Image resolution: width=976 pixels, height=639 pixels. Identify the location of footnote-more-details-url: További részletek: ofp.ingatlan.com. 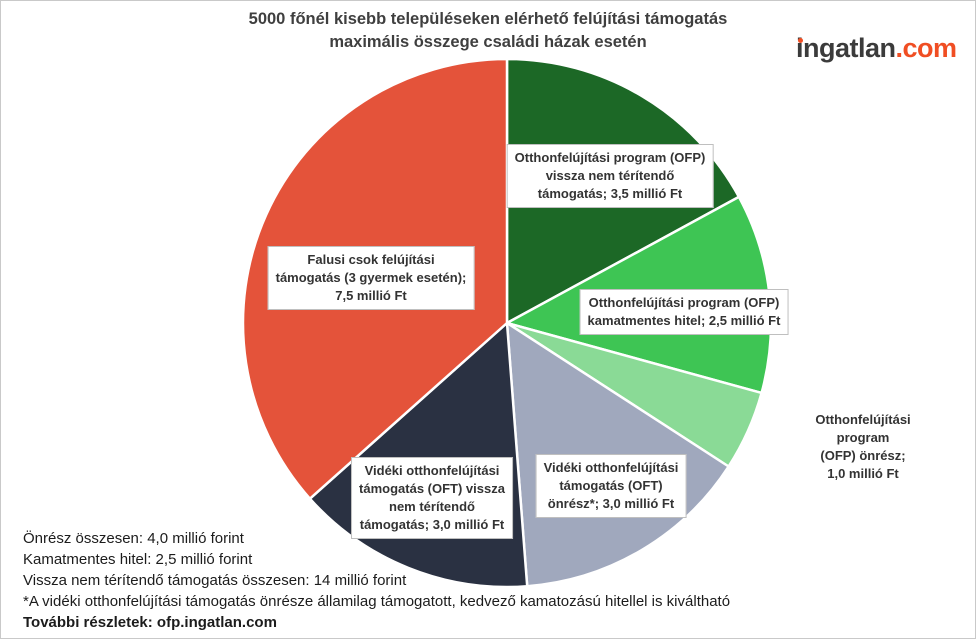
(150, 622).